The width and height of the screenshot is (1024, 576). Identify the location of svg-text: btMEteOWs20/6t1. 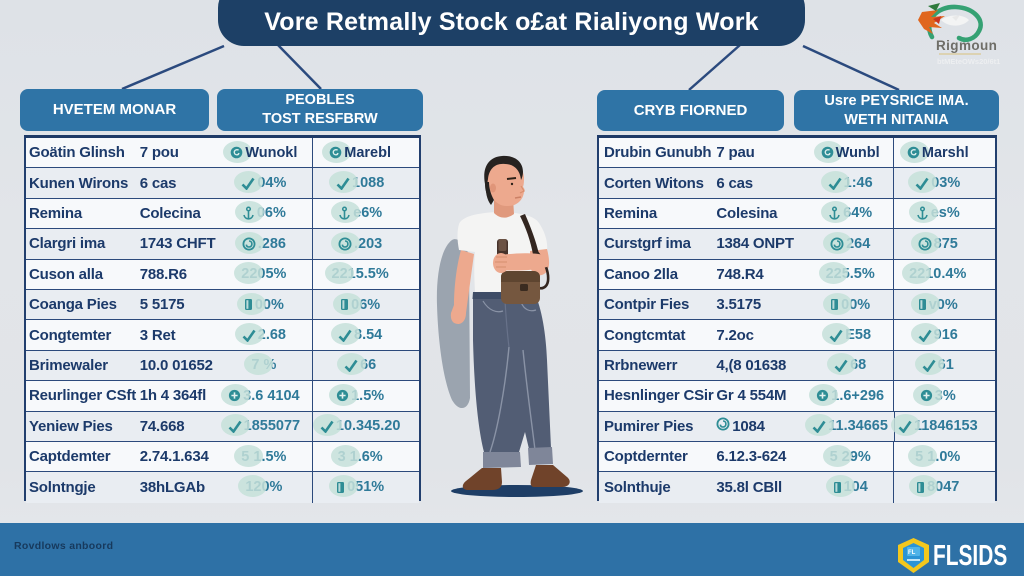
(968, 61).